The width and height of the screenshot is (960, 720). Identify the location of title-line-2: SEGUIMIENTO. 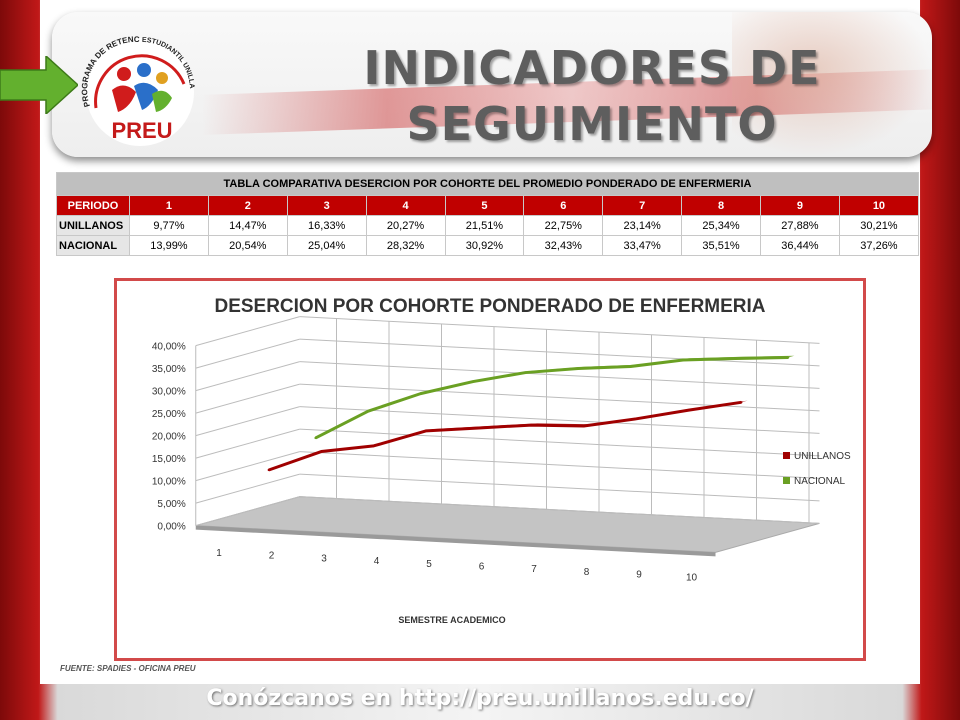
(592, 124).